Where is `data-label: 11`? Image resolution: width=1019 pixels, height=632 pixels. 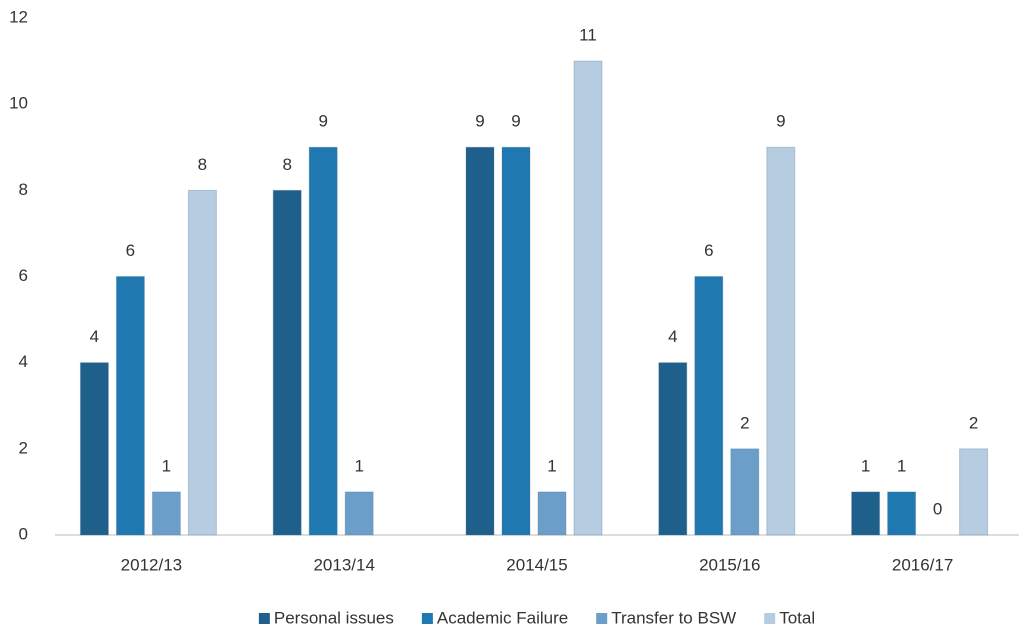
data-label: 11 is located at coordinates (588, 35).